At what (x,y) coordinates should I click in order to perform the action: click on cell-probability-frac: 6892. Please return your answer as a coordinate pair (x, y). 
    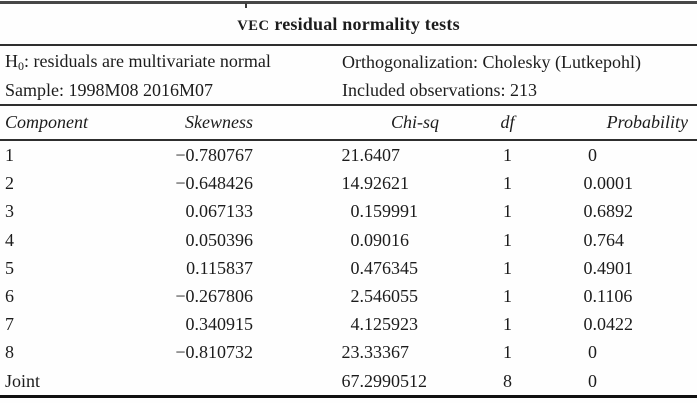
    Looking at the image, I should click on (615, 211).